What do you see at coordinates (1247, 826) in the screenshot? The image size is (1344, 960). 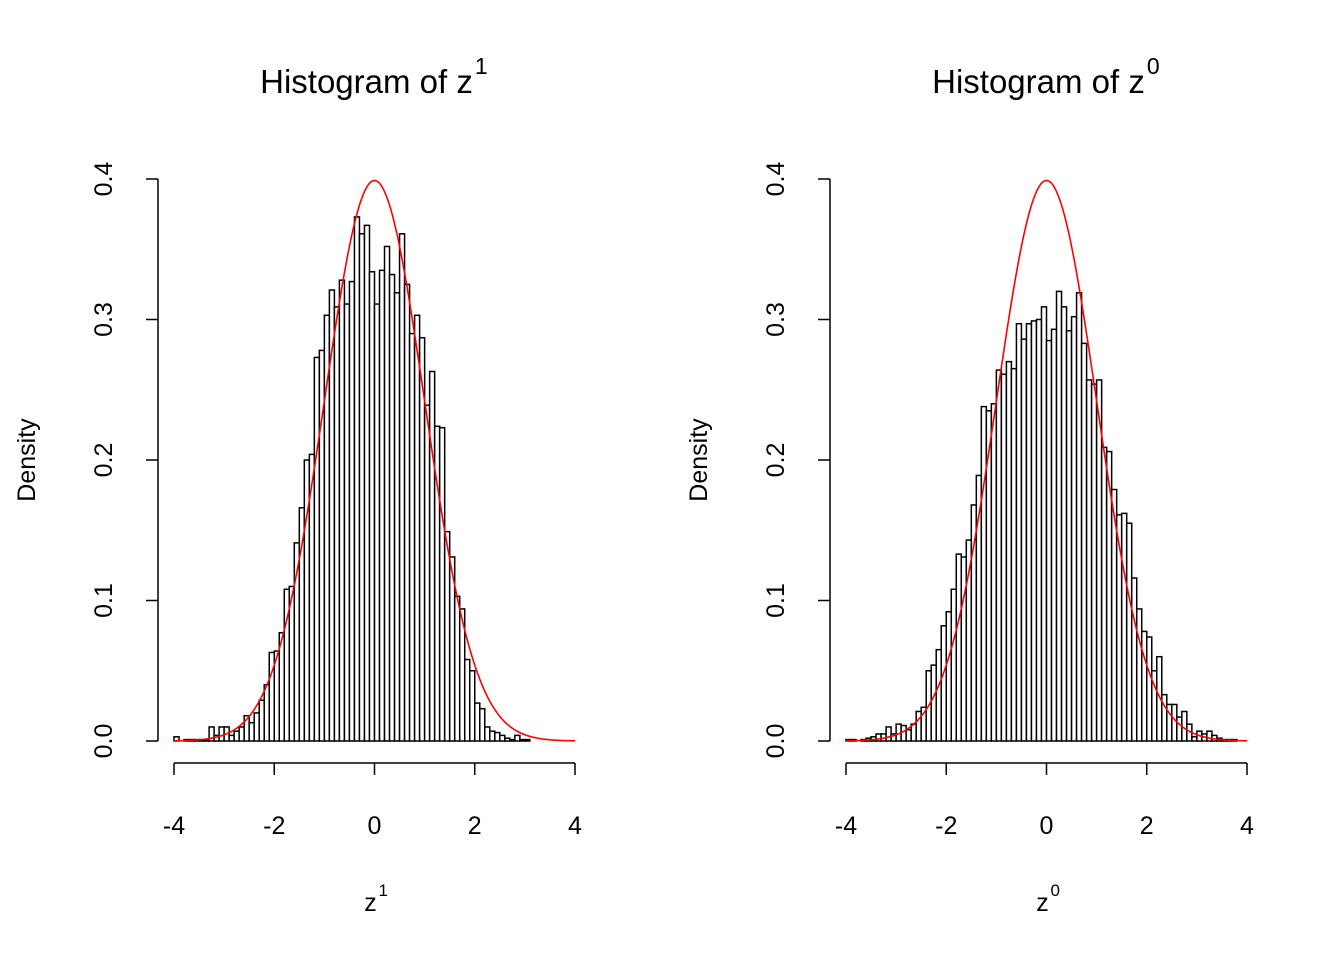 I see `x-tick-label: 4` at bounding box center [1247, 826].